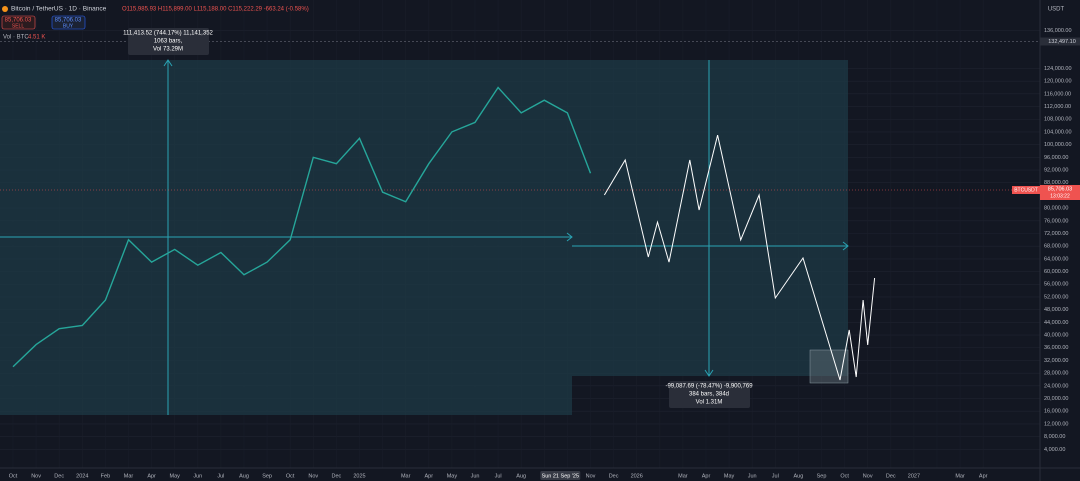 Image resolution: width=1080 pixels, height=481 pixels. What do you see at coordinates (1056, 348) in the screenshot?
I see `y-tick-label: 36,000.00` at bounding box center [1056, 348].